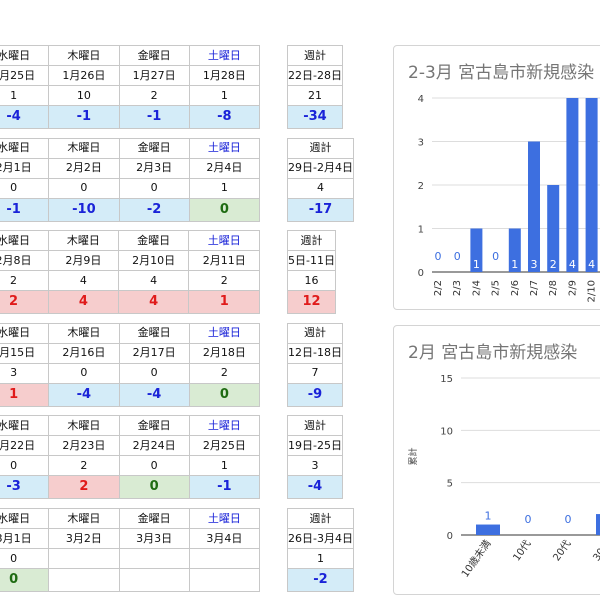  Describe the element at coordinates (83, 302) in the screenshot. I see `diff-cell: 4` at that location.